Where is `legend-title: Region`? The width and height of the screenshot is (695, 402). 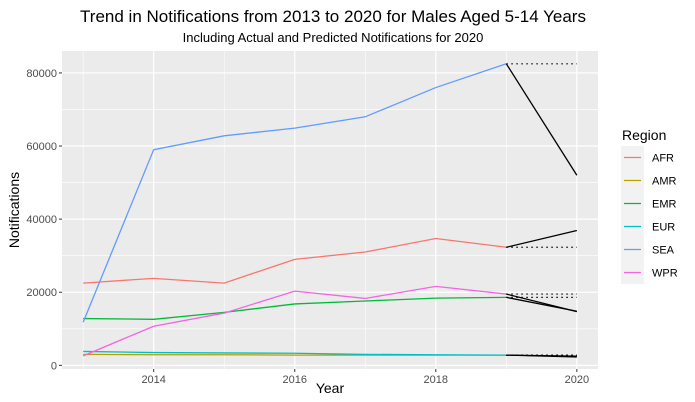
legend-title: Region is located at coordinates (644, 135).